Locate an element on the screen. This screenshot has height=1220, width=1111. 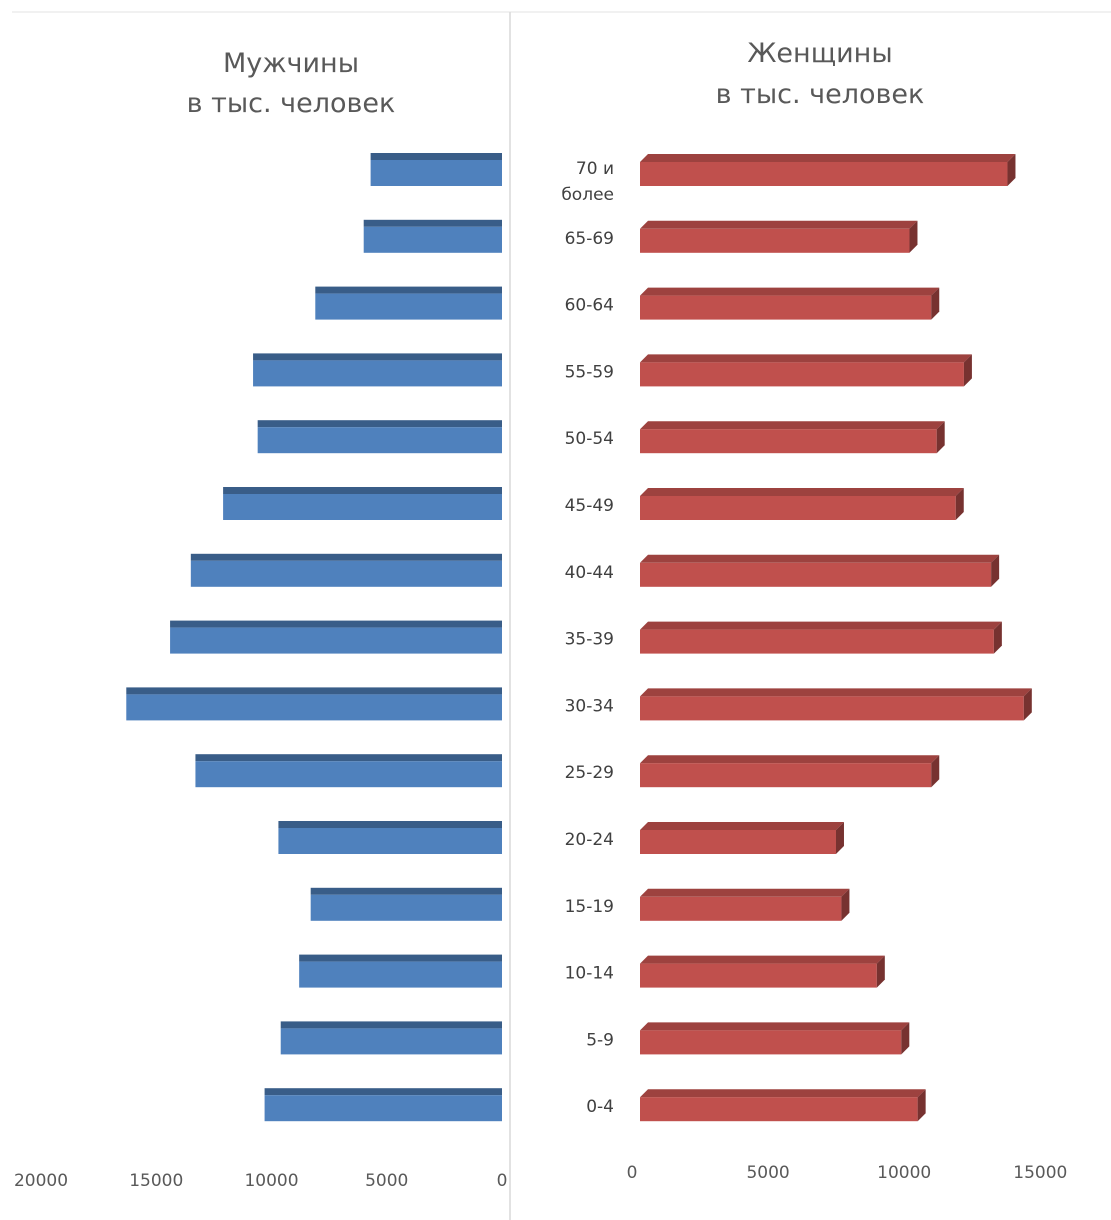
age-group-label: 65-69 is located at coordinates (589, 239).